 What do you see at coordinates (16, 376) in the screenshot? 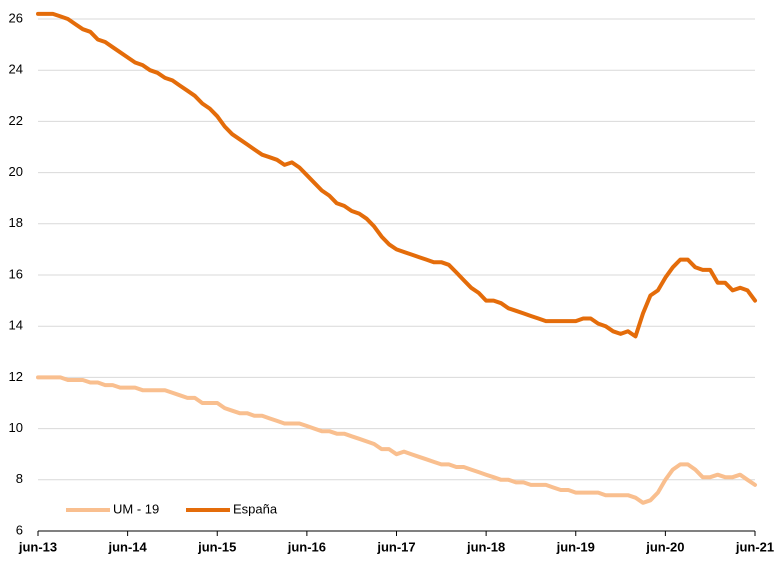
I see `y-tick-label: 12` at bounding box center [16, 376].